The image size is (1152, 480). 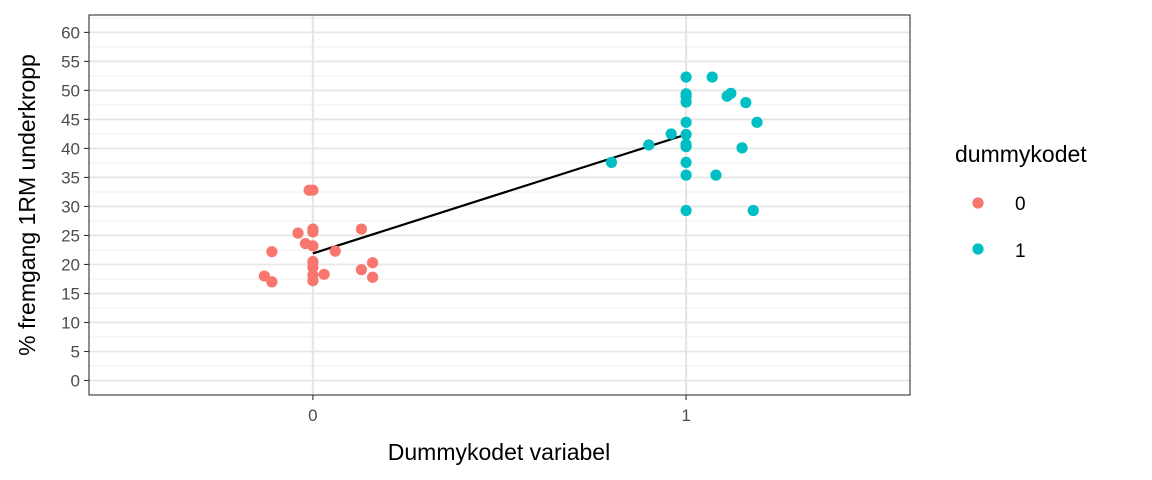 What do you see at coordinates (999, 251) in the screenshot?
I see `legend-entry-1: 1` at bounding box center [999, 251].